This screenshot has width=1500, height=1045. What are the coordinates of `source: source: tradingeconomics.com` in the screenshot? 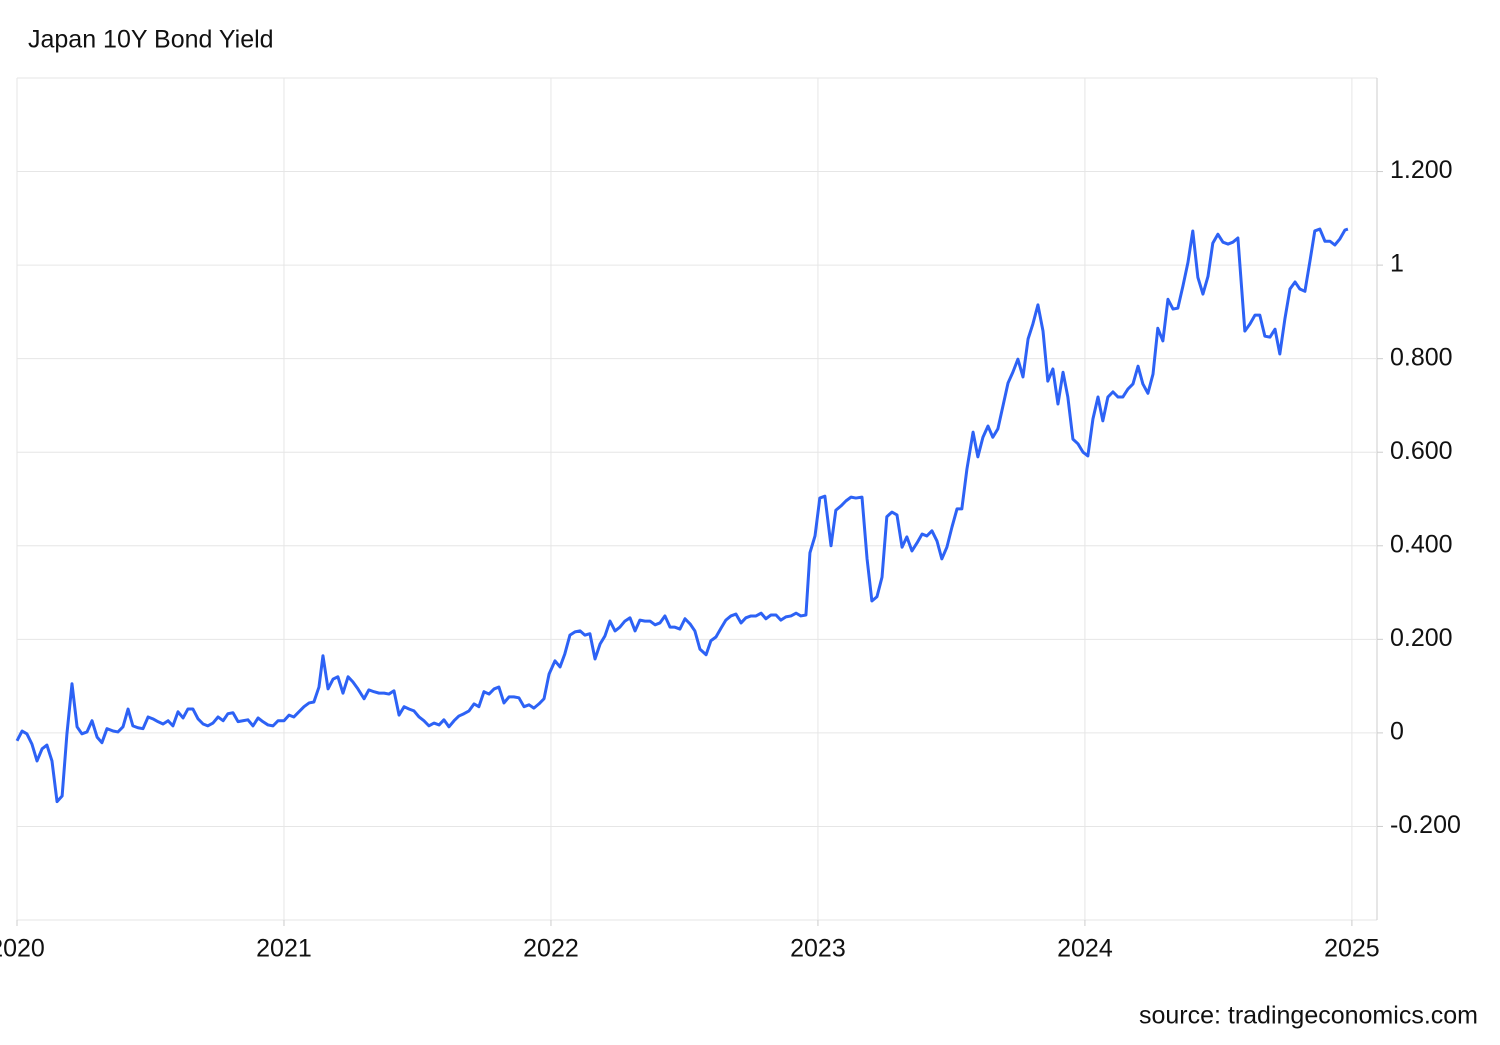 It's located at (1308, 1016).